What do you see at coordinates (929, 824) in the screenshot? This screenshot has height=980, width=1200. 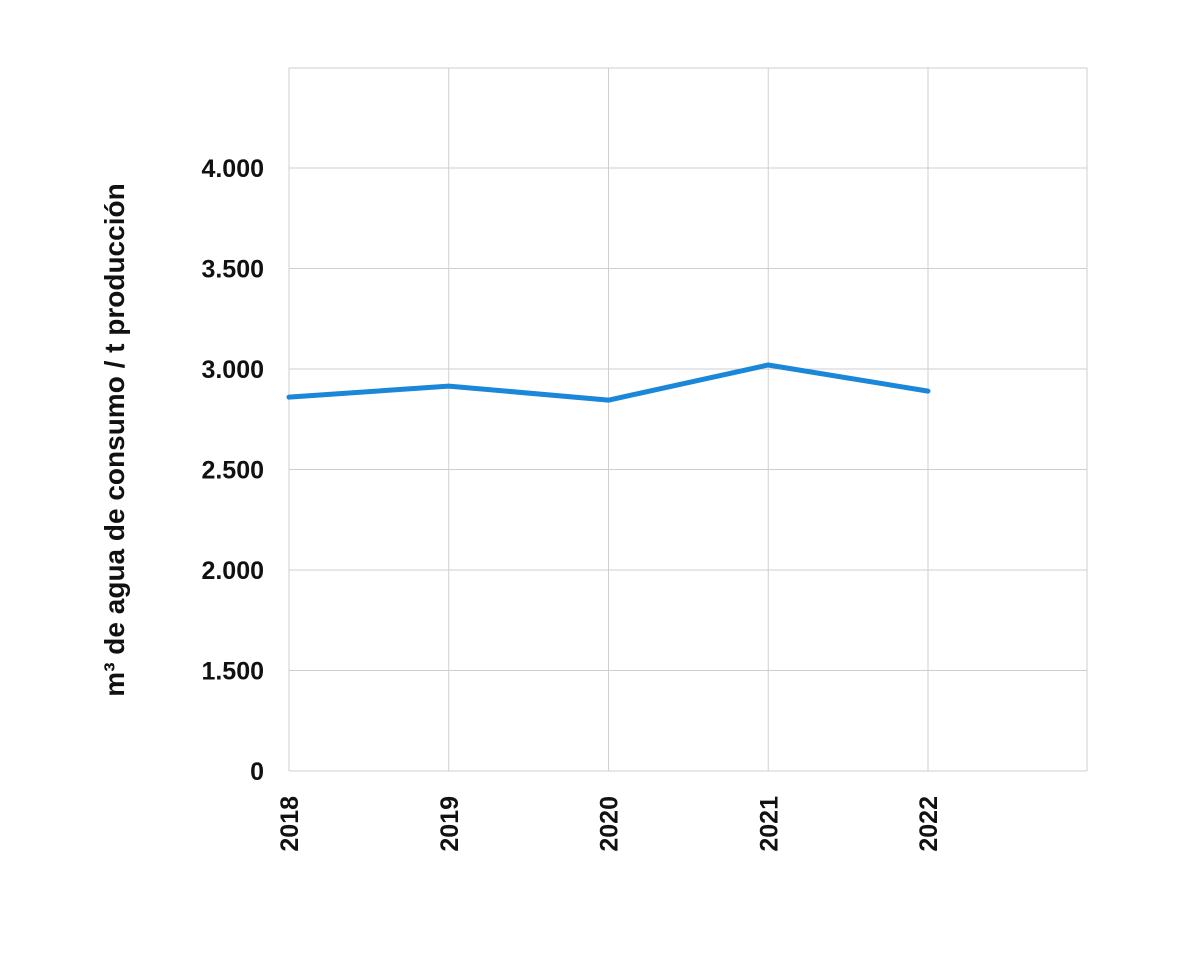 I see `x-tick-label: 2022` at bounding box center [929, 824].